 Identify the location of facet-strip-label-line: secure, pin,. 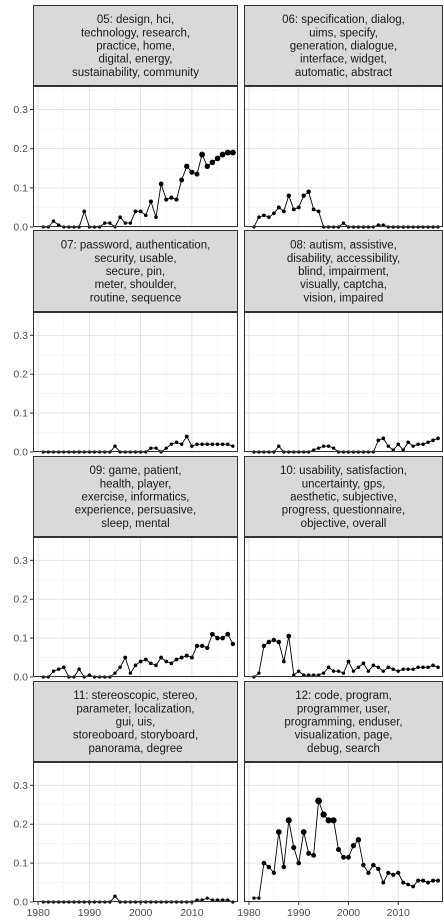
(135, 272).